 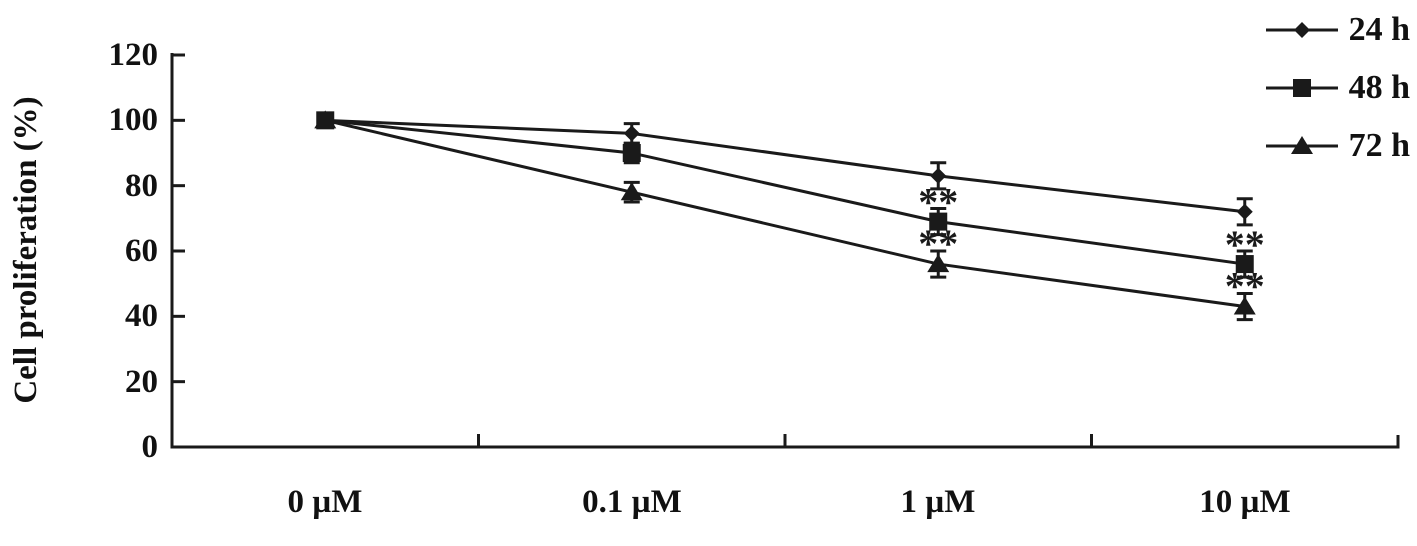 What do you see at coordinates (150, 447) in the screenshot?
I see `y-tick-label-0: 0` at bounding box center [150, 447].